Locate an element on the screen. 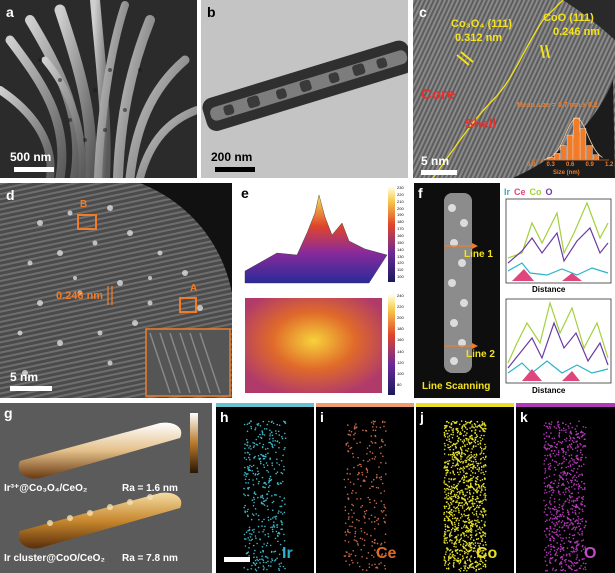  histogram-tick-label: 1.2 is located at coordinates (609, 165).